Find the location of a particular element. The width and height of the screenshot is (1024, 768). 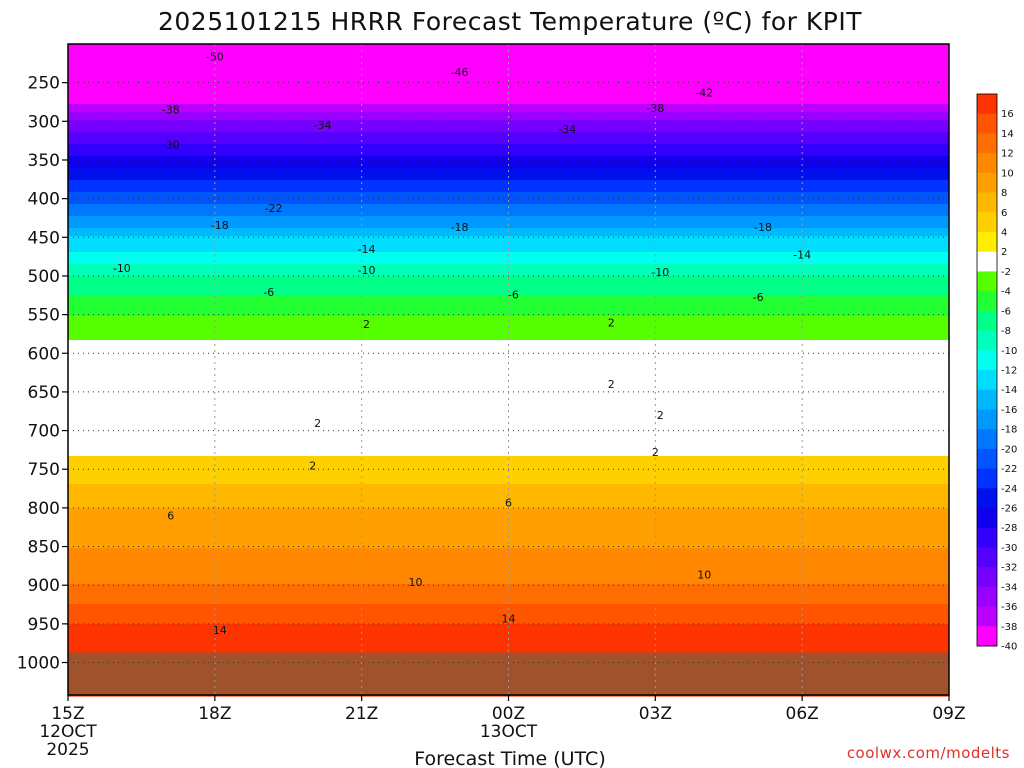

colorbar-label: -14 is located at coordinates (1009, 390).